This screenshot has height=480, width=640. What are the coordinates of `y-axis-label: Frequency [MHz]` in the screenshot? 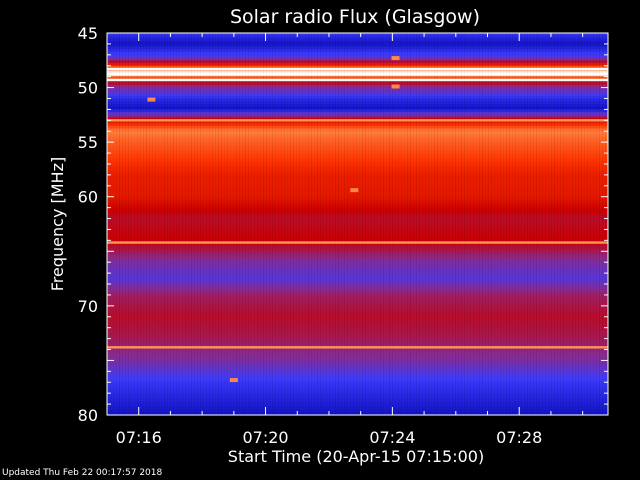 It's located at (57, 224).